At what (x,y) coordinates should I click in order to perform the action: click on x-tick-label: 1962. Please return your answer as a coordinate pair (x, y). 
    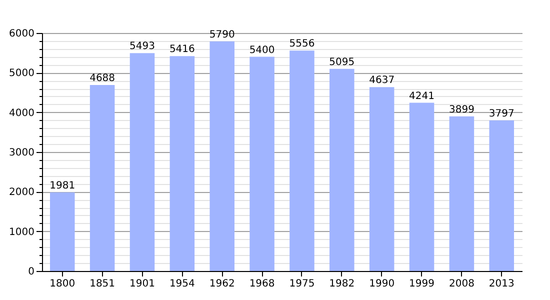
    Looking at the image, I should click on (222, 284).